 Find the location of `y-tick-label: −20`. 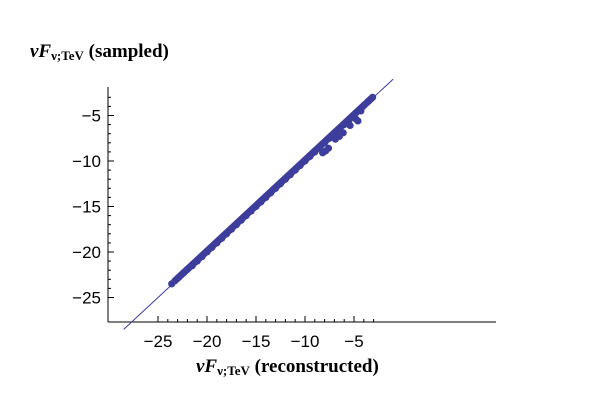

y-tick-label: −20 is located at coordinates (86, 252).